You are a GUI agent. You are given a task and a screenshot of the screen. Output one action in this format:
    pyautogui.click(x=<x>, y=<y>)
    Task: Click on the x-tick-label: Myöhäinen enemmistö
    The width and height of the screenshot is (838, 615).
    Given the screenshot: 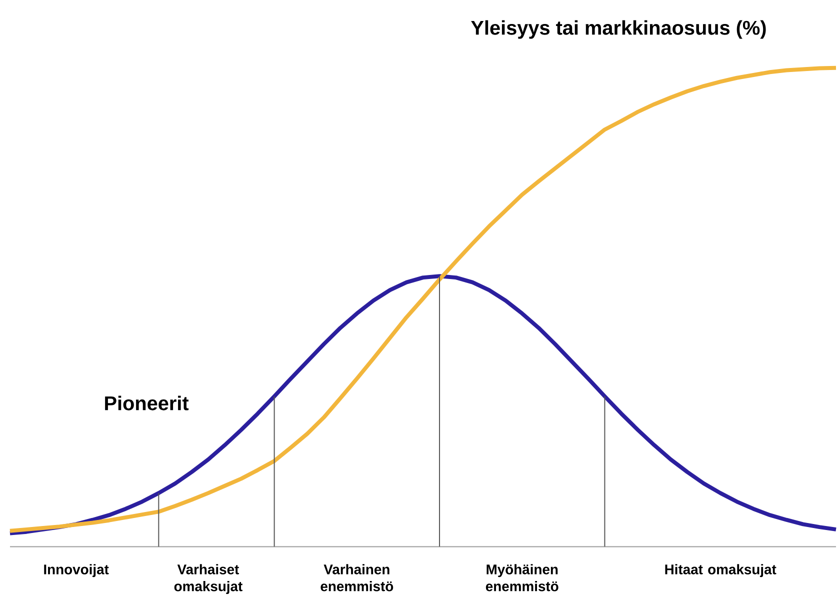 What is the action you would take?
    pyautogui.click(x=522, y=578)
    